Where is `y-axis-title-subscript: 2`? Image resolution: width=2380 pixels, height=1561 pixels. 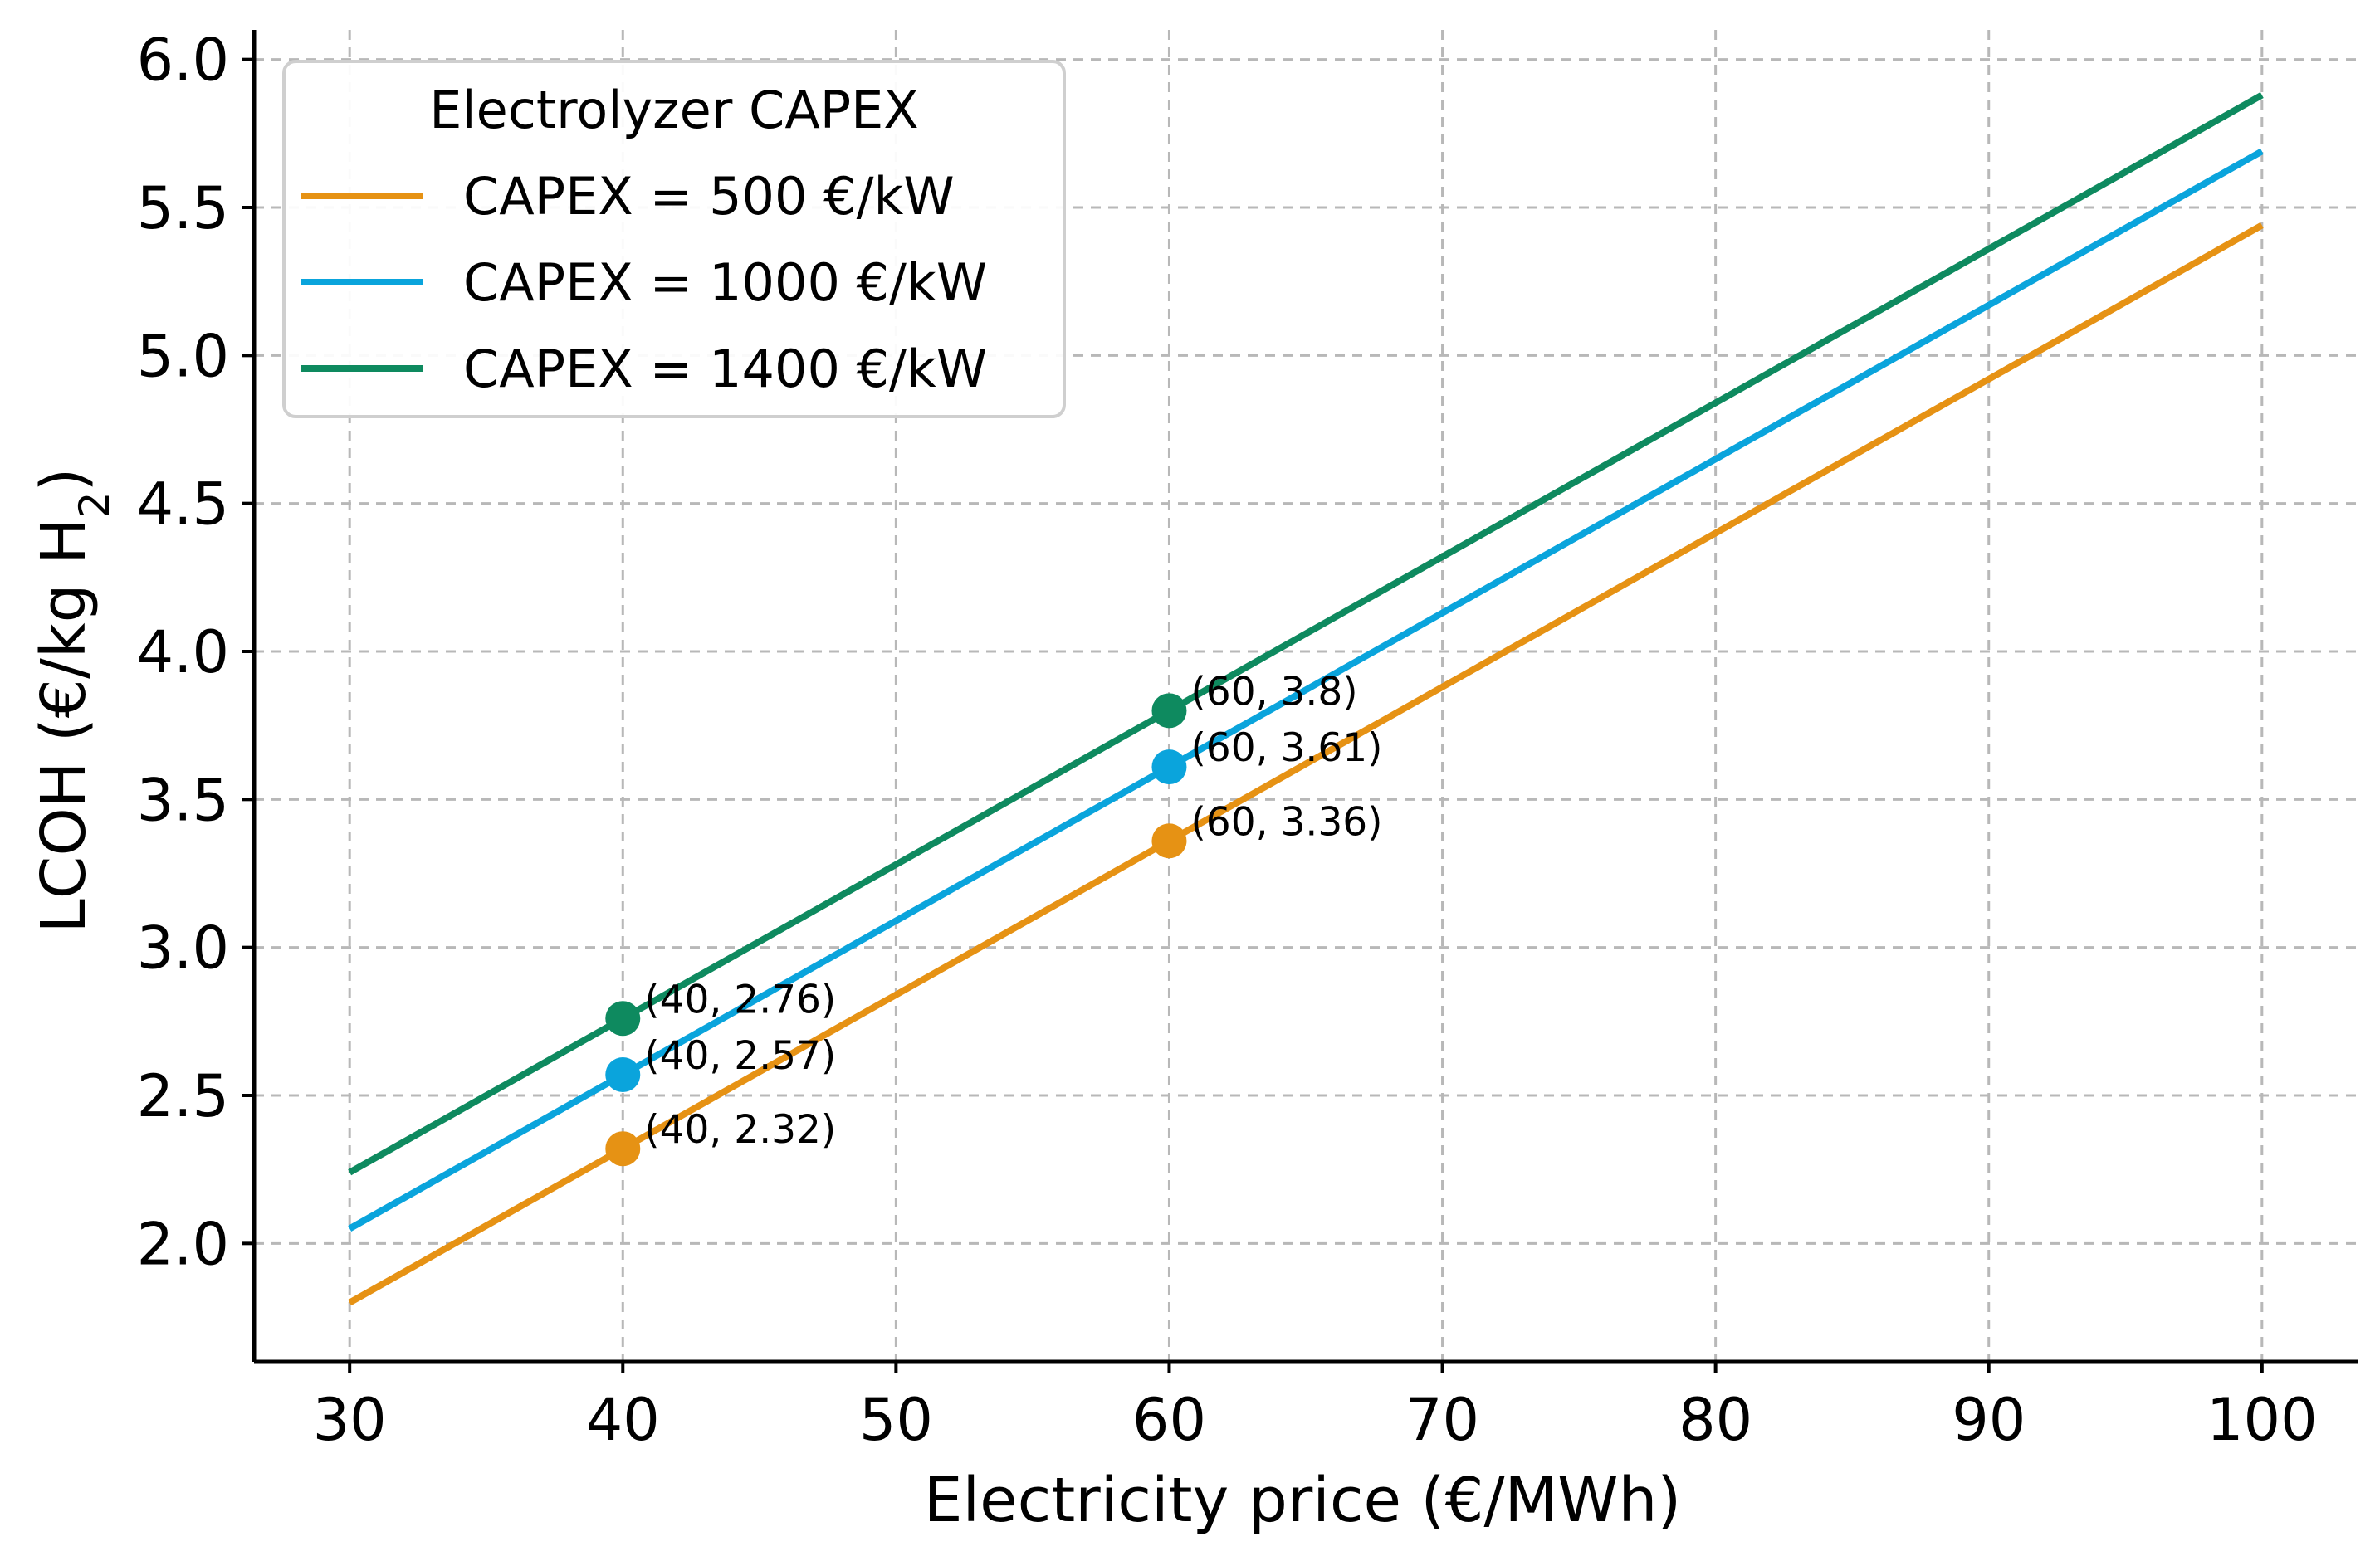 y-axis-title-subscript: 2 is located at coordinates (95, 504).